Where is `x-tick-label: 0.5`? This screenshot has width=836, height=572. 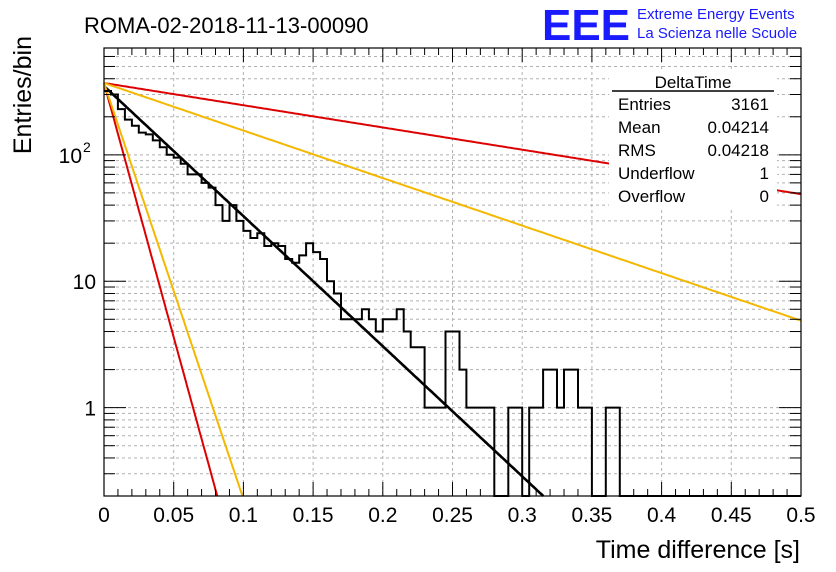
x-tick-label: 0.5 is located at coordinates (800, 515).